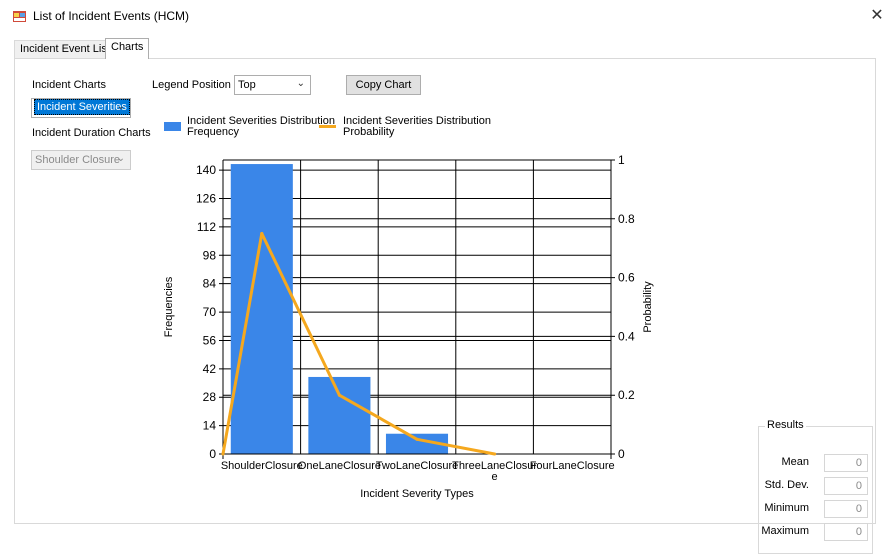 This screenshot has width=889, height=554. Describe the element at coordinates (210, 255) in the screenshot. I see `y-tick-label: 98` at that location.